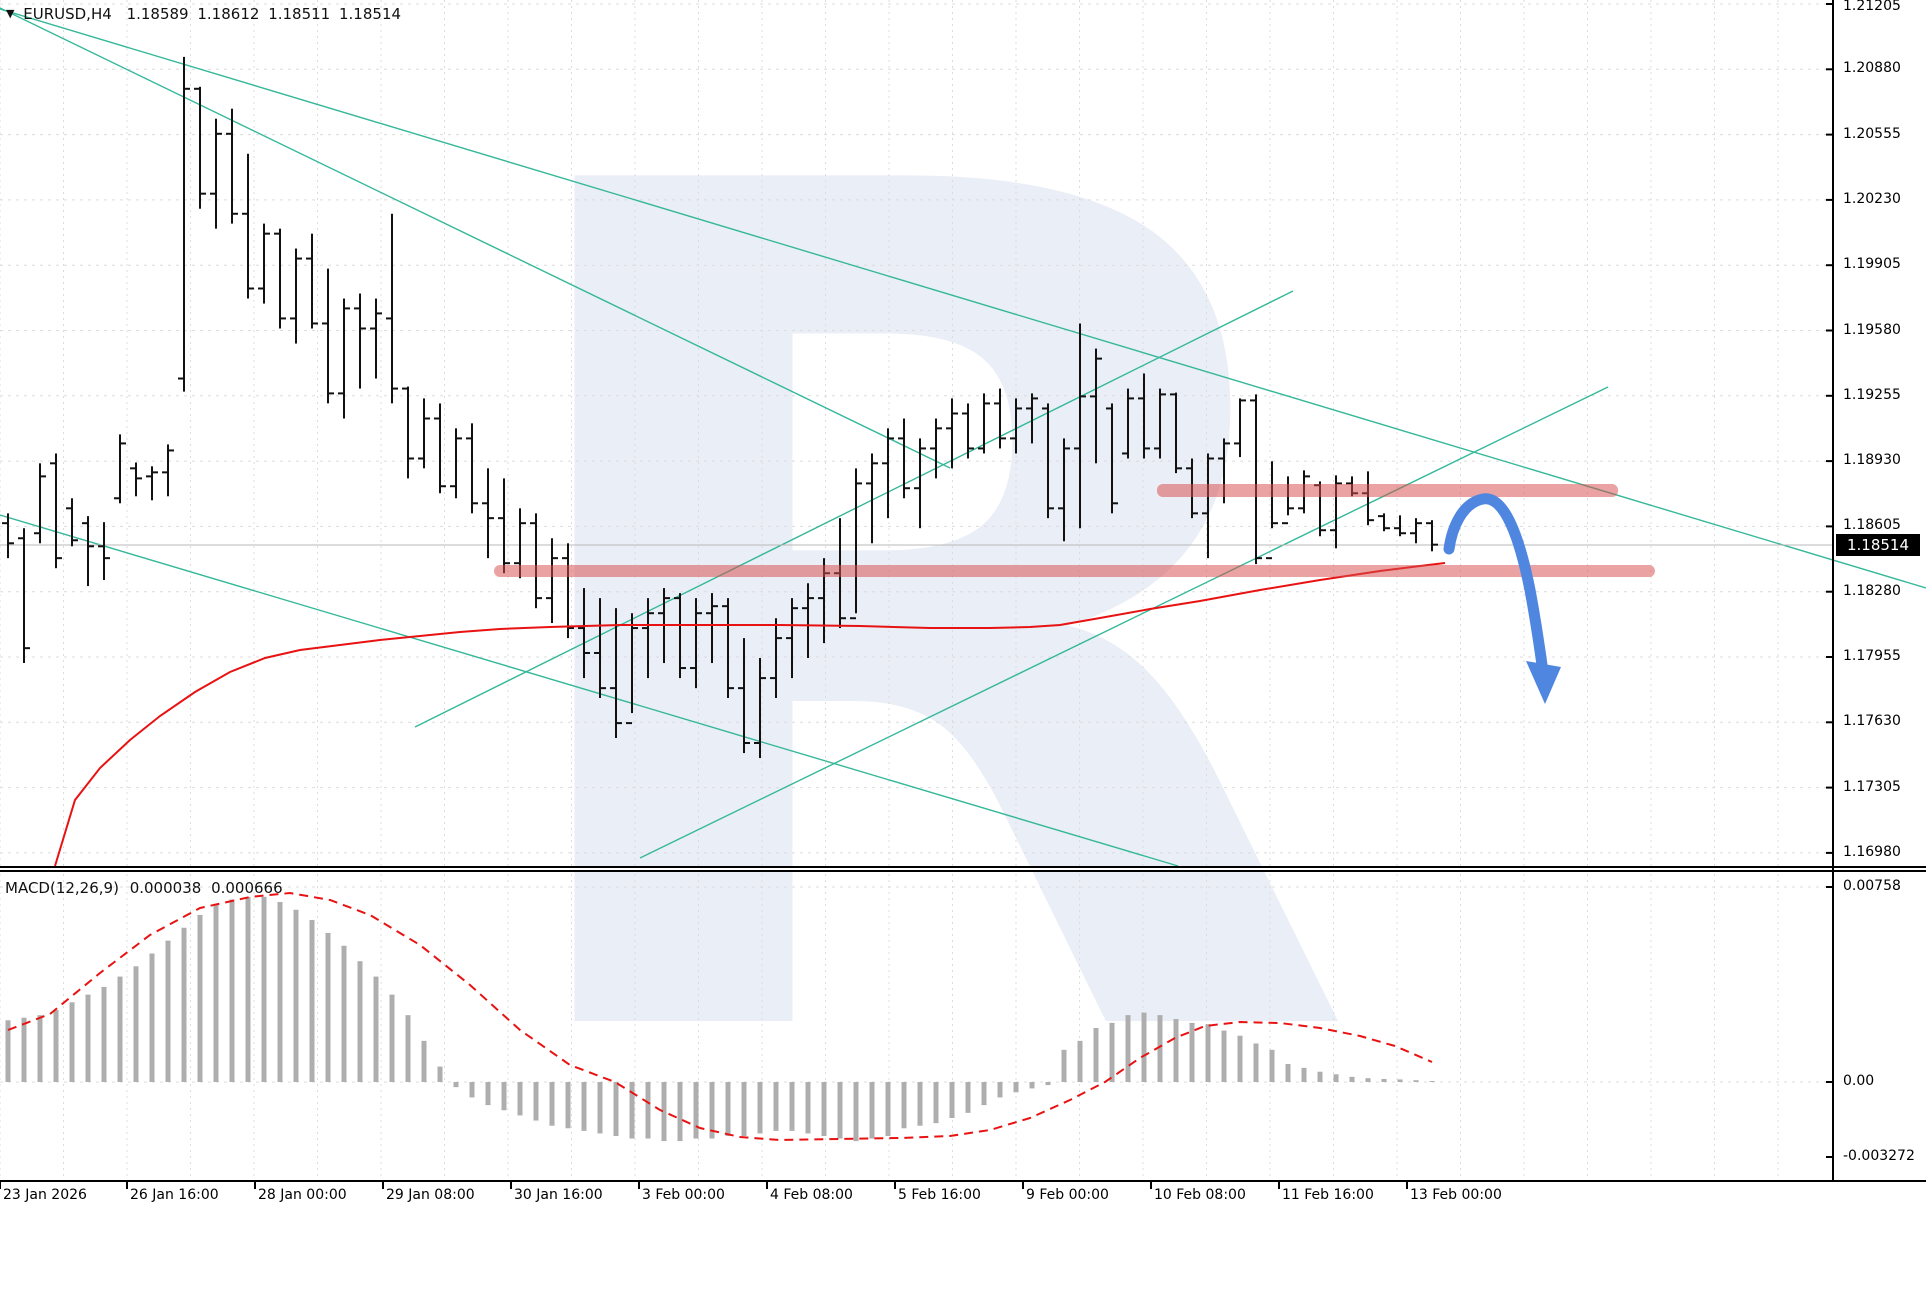 The width and height of the screenshot is (1926, 1295). What do you see at coordinates (1496, 585) in the screenshot?
I see `sell-forecast-arrow` at bounding box center [1496, 585].